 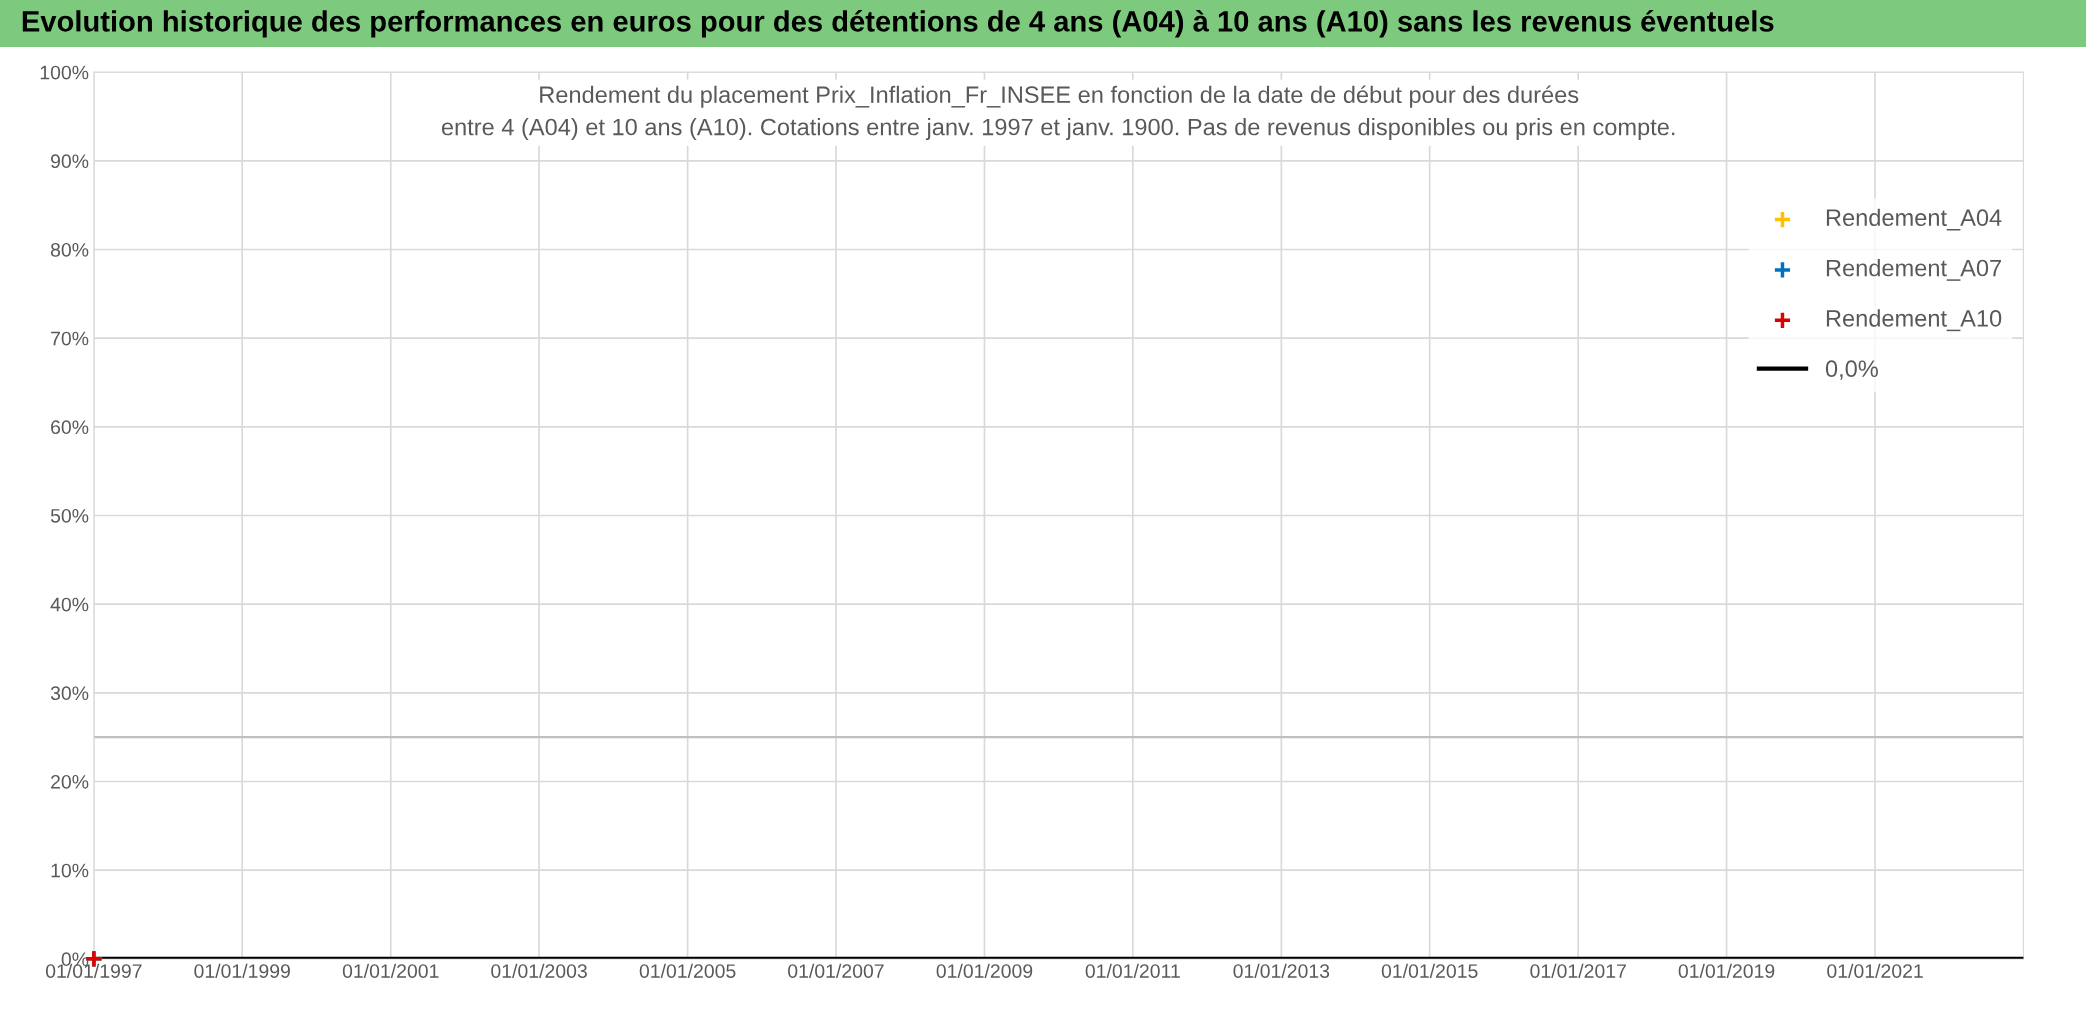 What do you see at coordinates (69, 693) in the screenshot?
I see `y-tick-label: 30%` at bounding box center [69, 693].